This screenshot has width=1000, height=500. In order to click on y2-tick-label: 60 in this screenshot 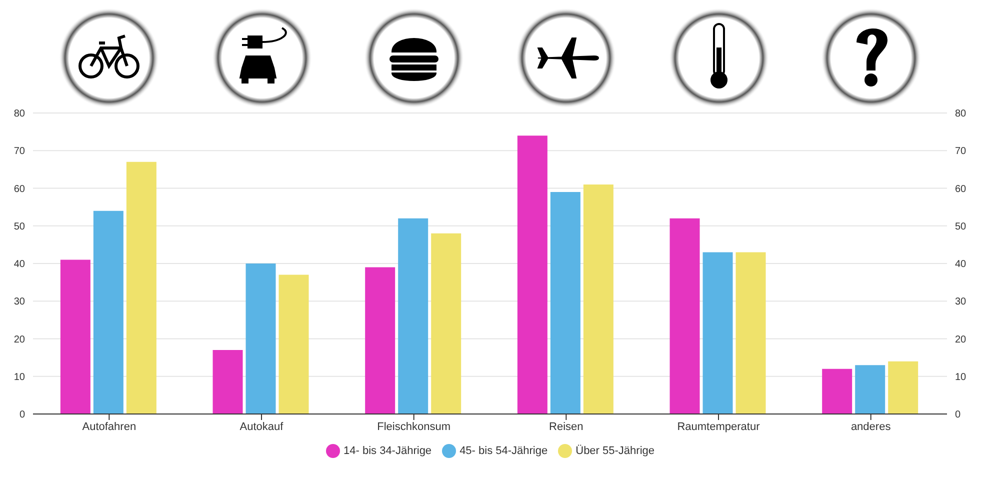, I will do `click(961, 189)`.